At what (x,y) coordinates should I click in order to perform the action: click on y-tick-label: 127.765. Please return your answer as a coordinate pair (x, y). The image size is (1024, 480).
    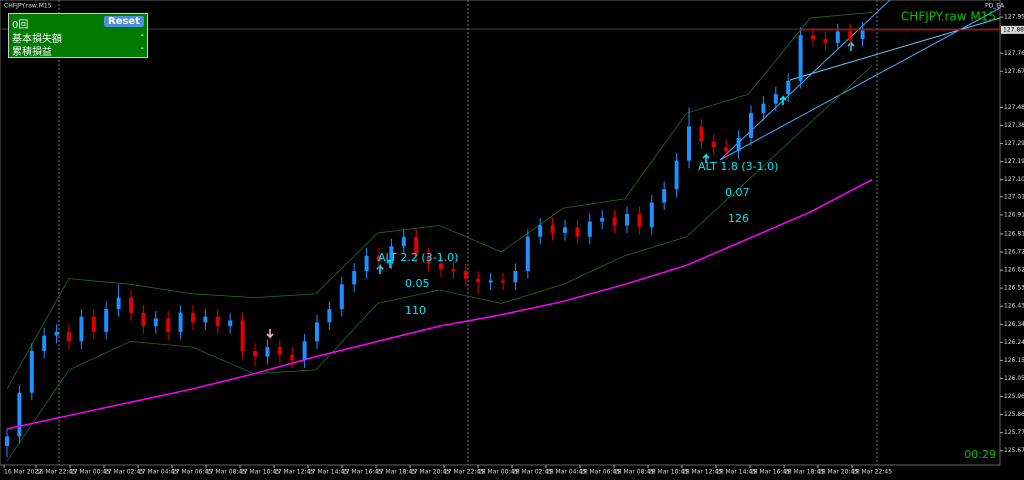
    Looking at the image, I should click on (1014, 53).